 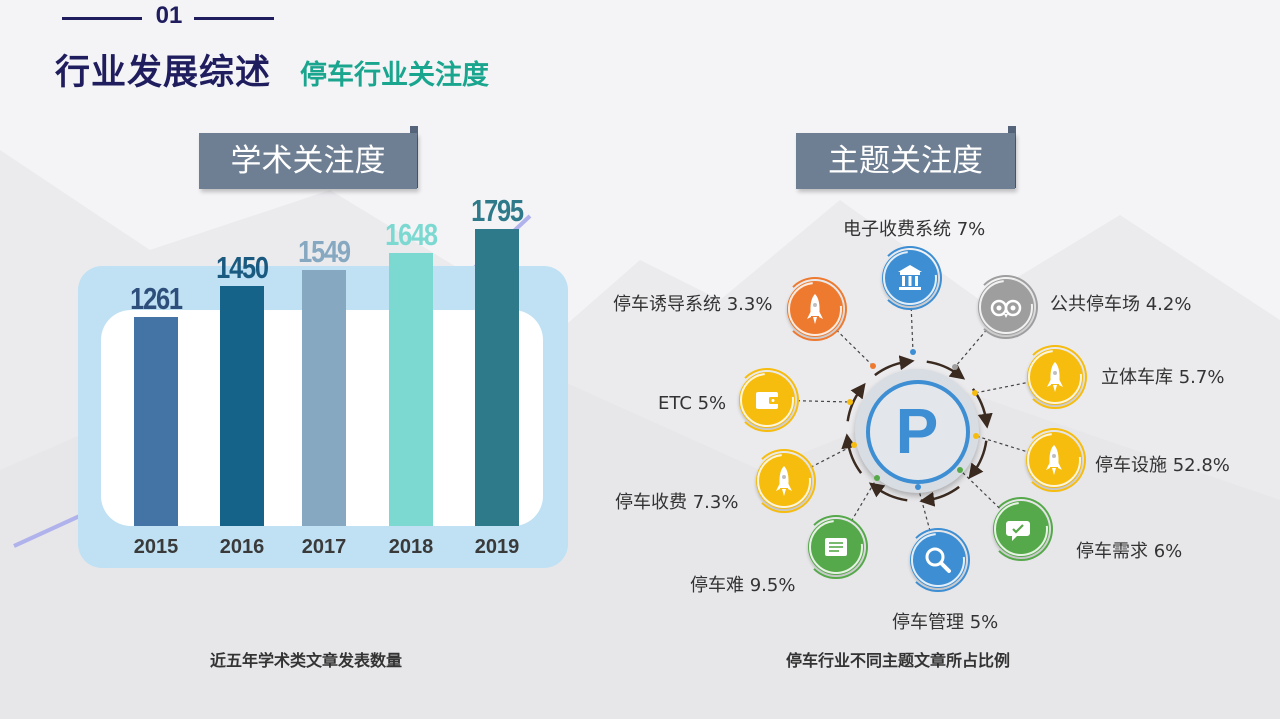 I want to click on parking-p-icon: P, so click(x=917, y=431).